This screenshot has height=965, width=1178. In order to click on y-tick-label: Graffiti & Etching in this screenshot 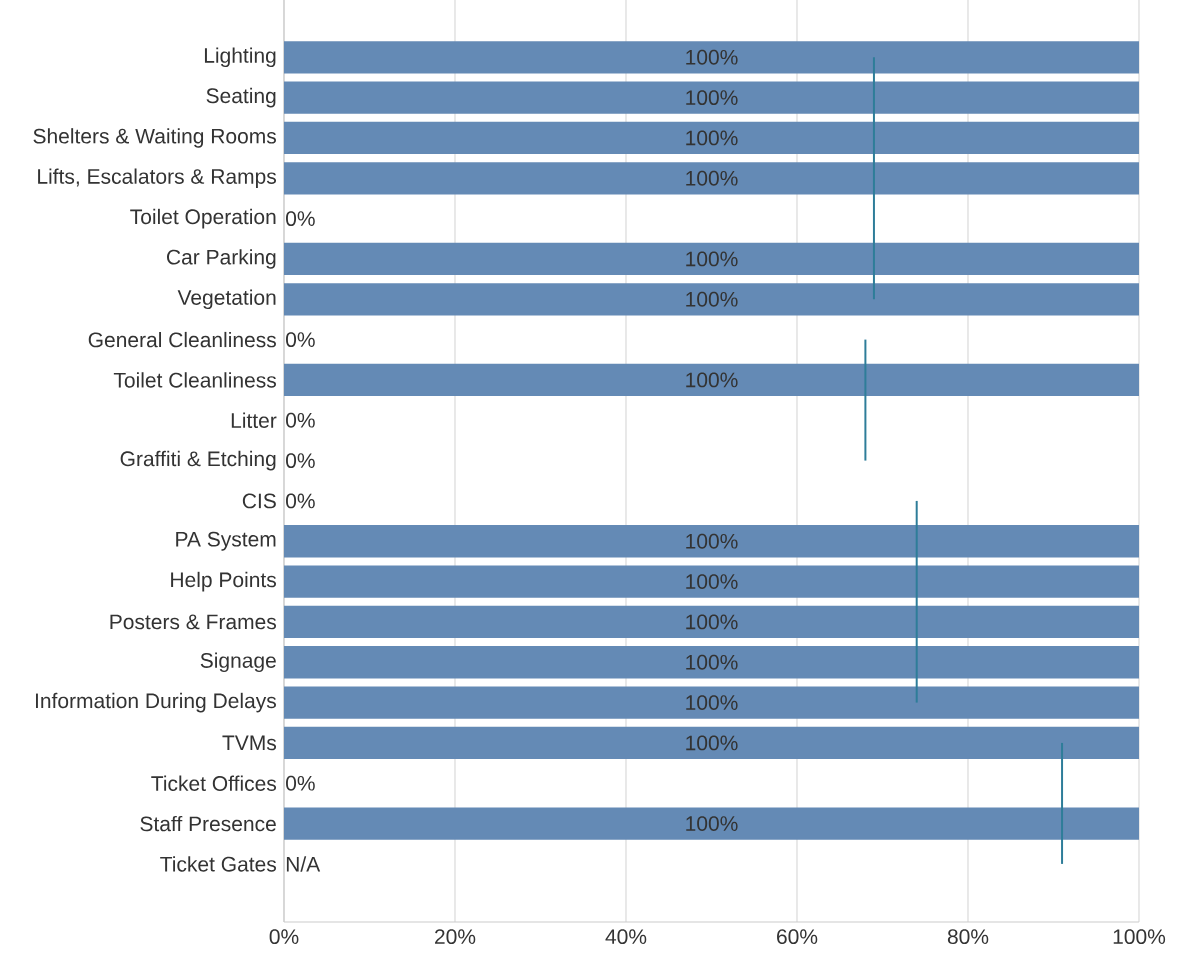, I will do `click(198, 460)`.